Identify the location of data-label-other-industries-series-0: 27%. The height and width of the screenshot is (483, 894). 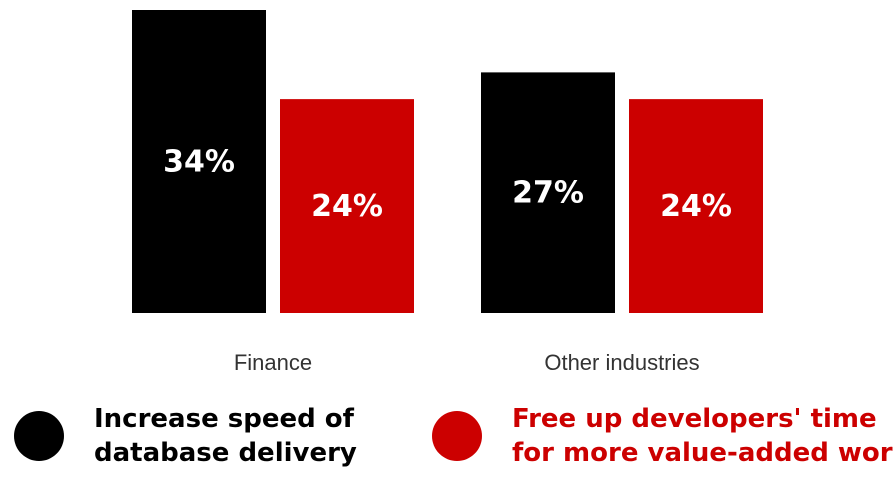
(548, 193).